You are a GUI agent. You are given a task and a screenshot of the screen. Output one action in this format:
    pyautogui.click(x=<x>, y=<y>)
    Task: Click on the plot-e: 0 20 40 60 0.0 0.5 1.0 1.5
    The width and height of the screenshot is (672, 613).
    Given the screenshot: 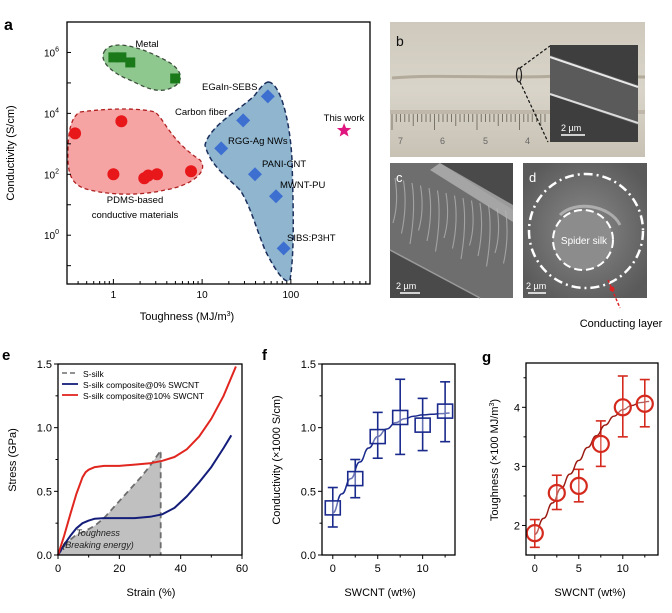 What is the action you would take?
    pyautogui.click(x=142, y=467)
    